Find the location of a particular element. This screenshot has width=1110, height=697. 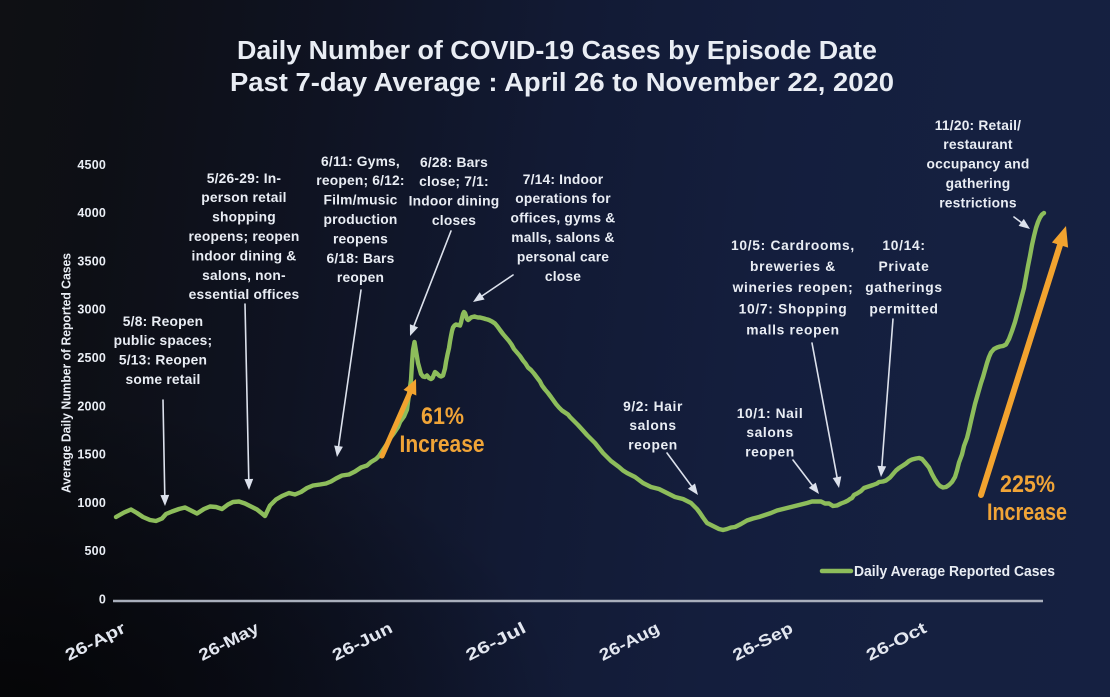

svg-text: 6/28: Bars is located at coordinates (454, 162).